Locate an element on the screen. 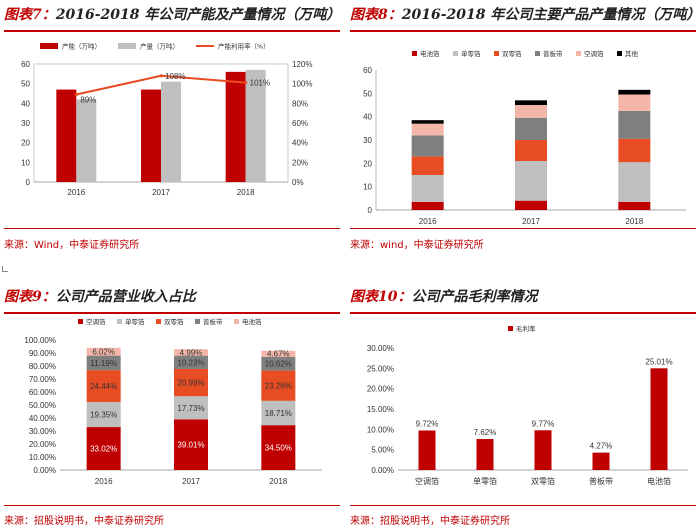 The width and height of the screenshot is (700, 529). stack-series-3-2017 is located at coordinates (531, 128).